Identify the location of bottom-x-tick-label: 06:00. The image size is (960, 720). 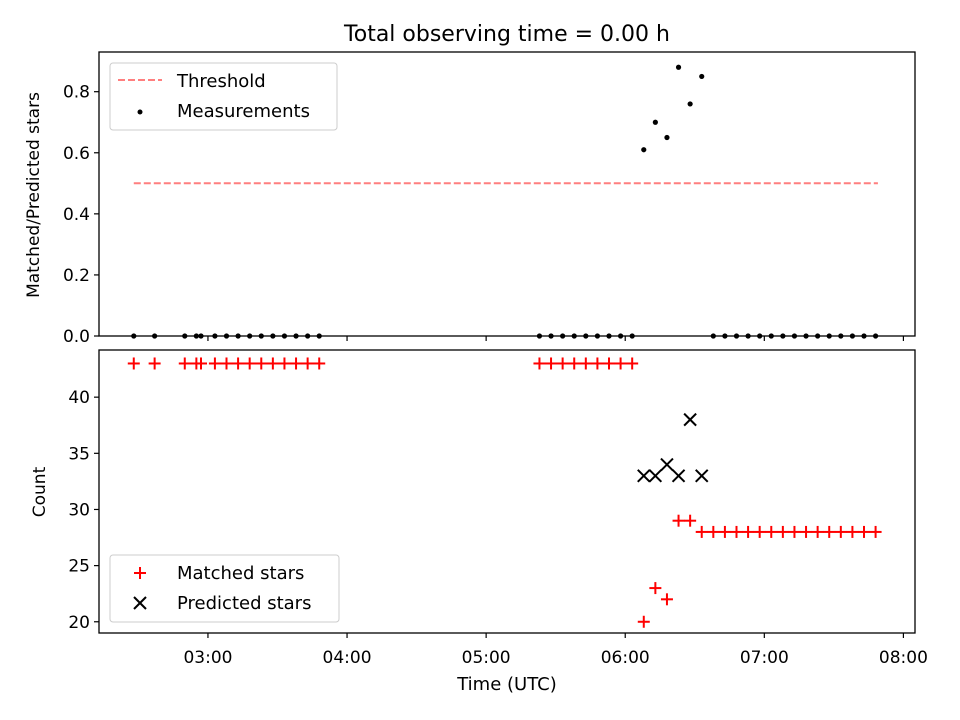
(625, 658).